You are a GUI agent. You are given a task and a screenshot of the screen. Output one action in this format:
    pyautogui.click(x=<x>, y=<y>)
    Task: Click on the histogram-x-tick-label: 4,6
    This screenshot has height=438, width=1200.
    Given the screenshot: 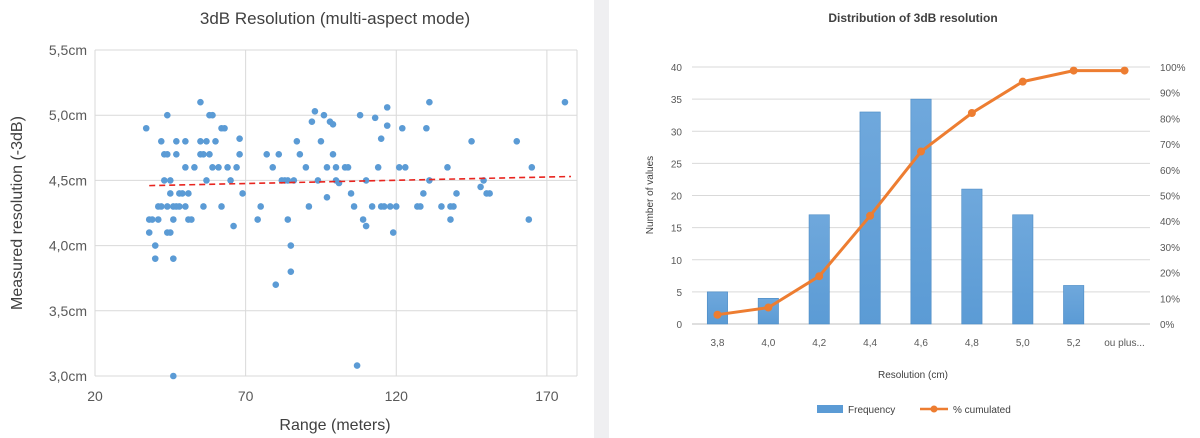 What is the action you would take?
    pyautogui.click(x=921, y=343)
    